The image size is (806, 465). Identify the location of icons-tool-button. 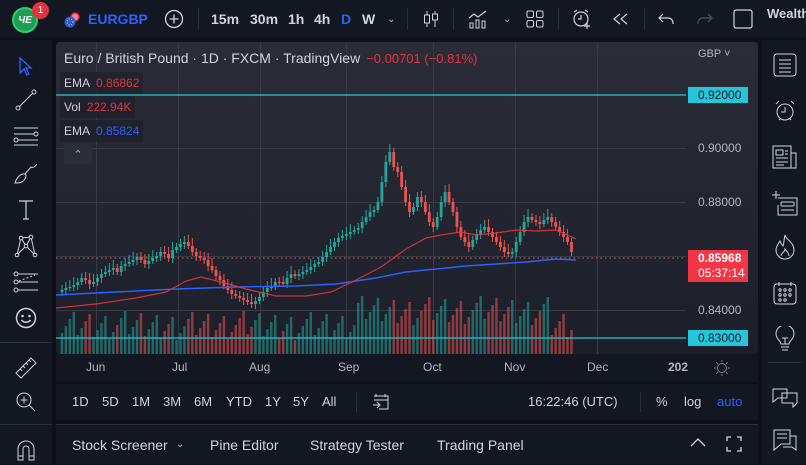
(26, 318).